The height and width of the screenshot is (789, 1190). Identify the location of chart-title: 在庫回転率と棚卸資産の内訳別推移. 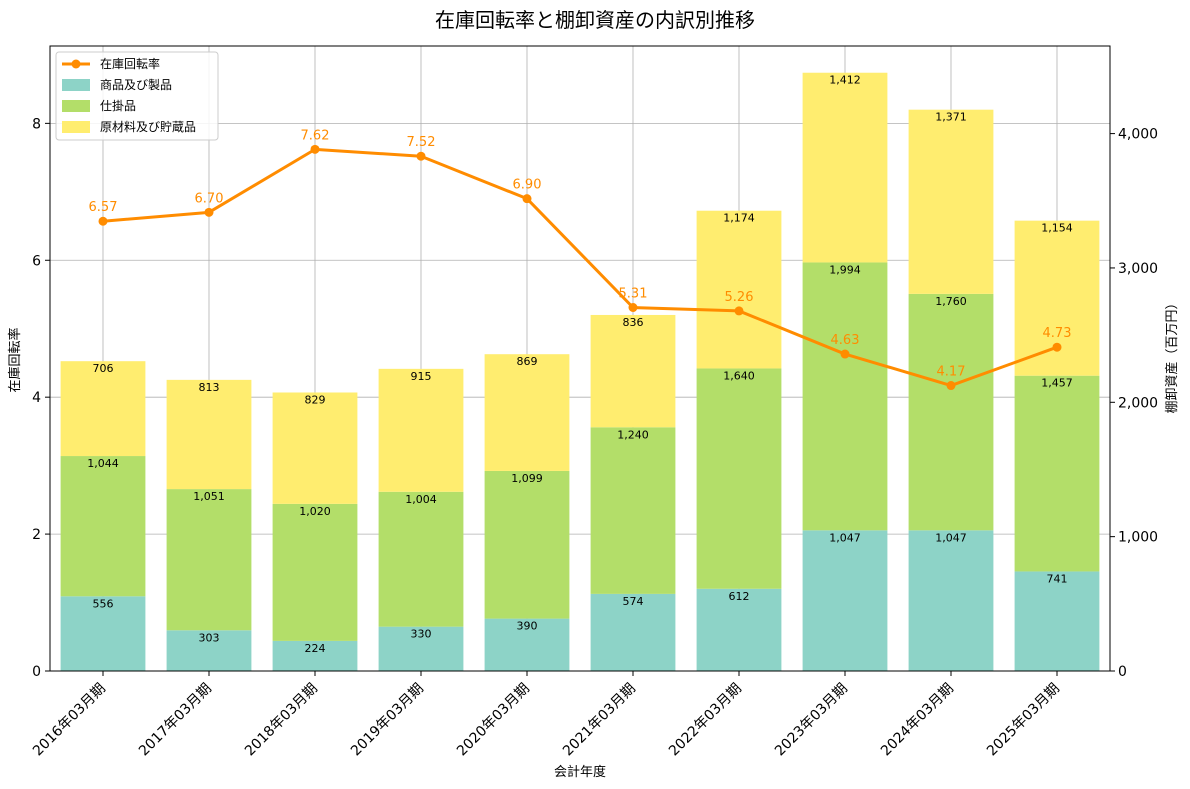
(595, 20).